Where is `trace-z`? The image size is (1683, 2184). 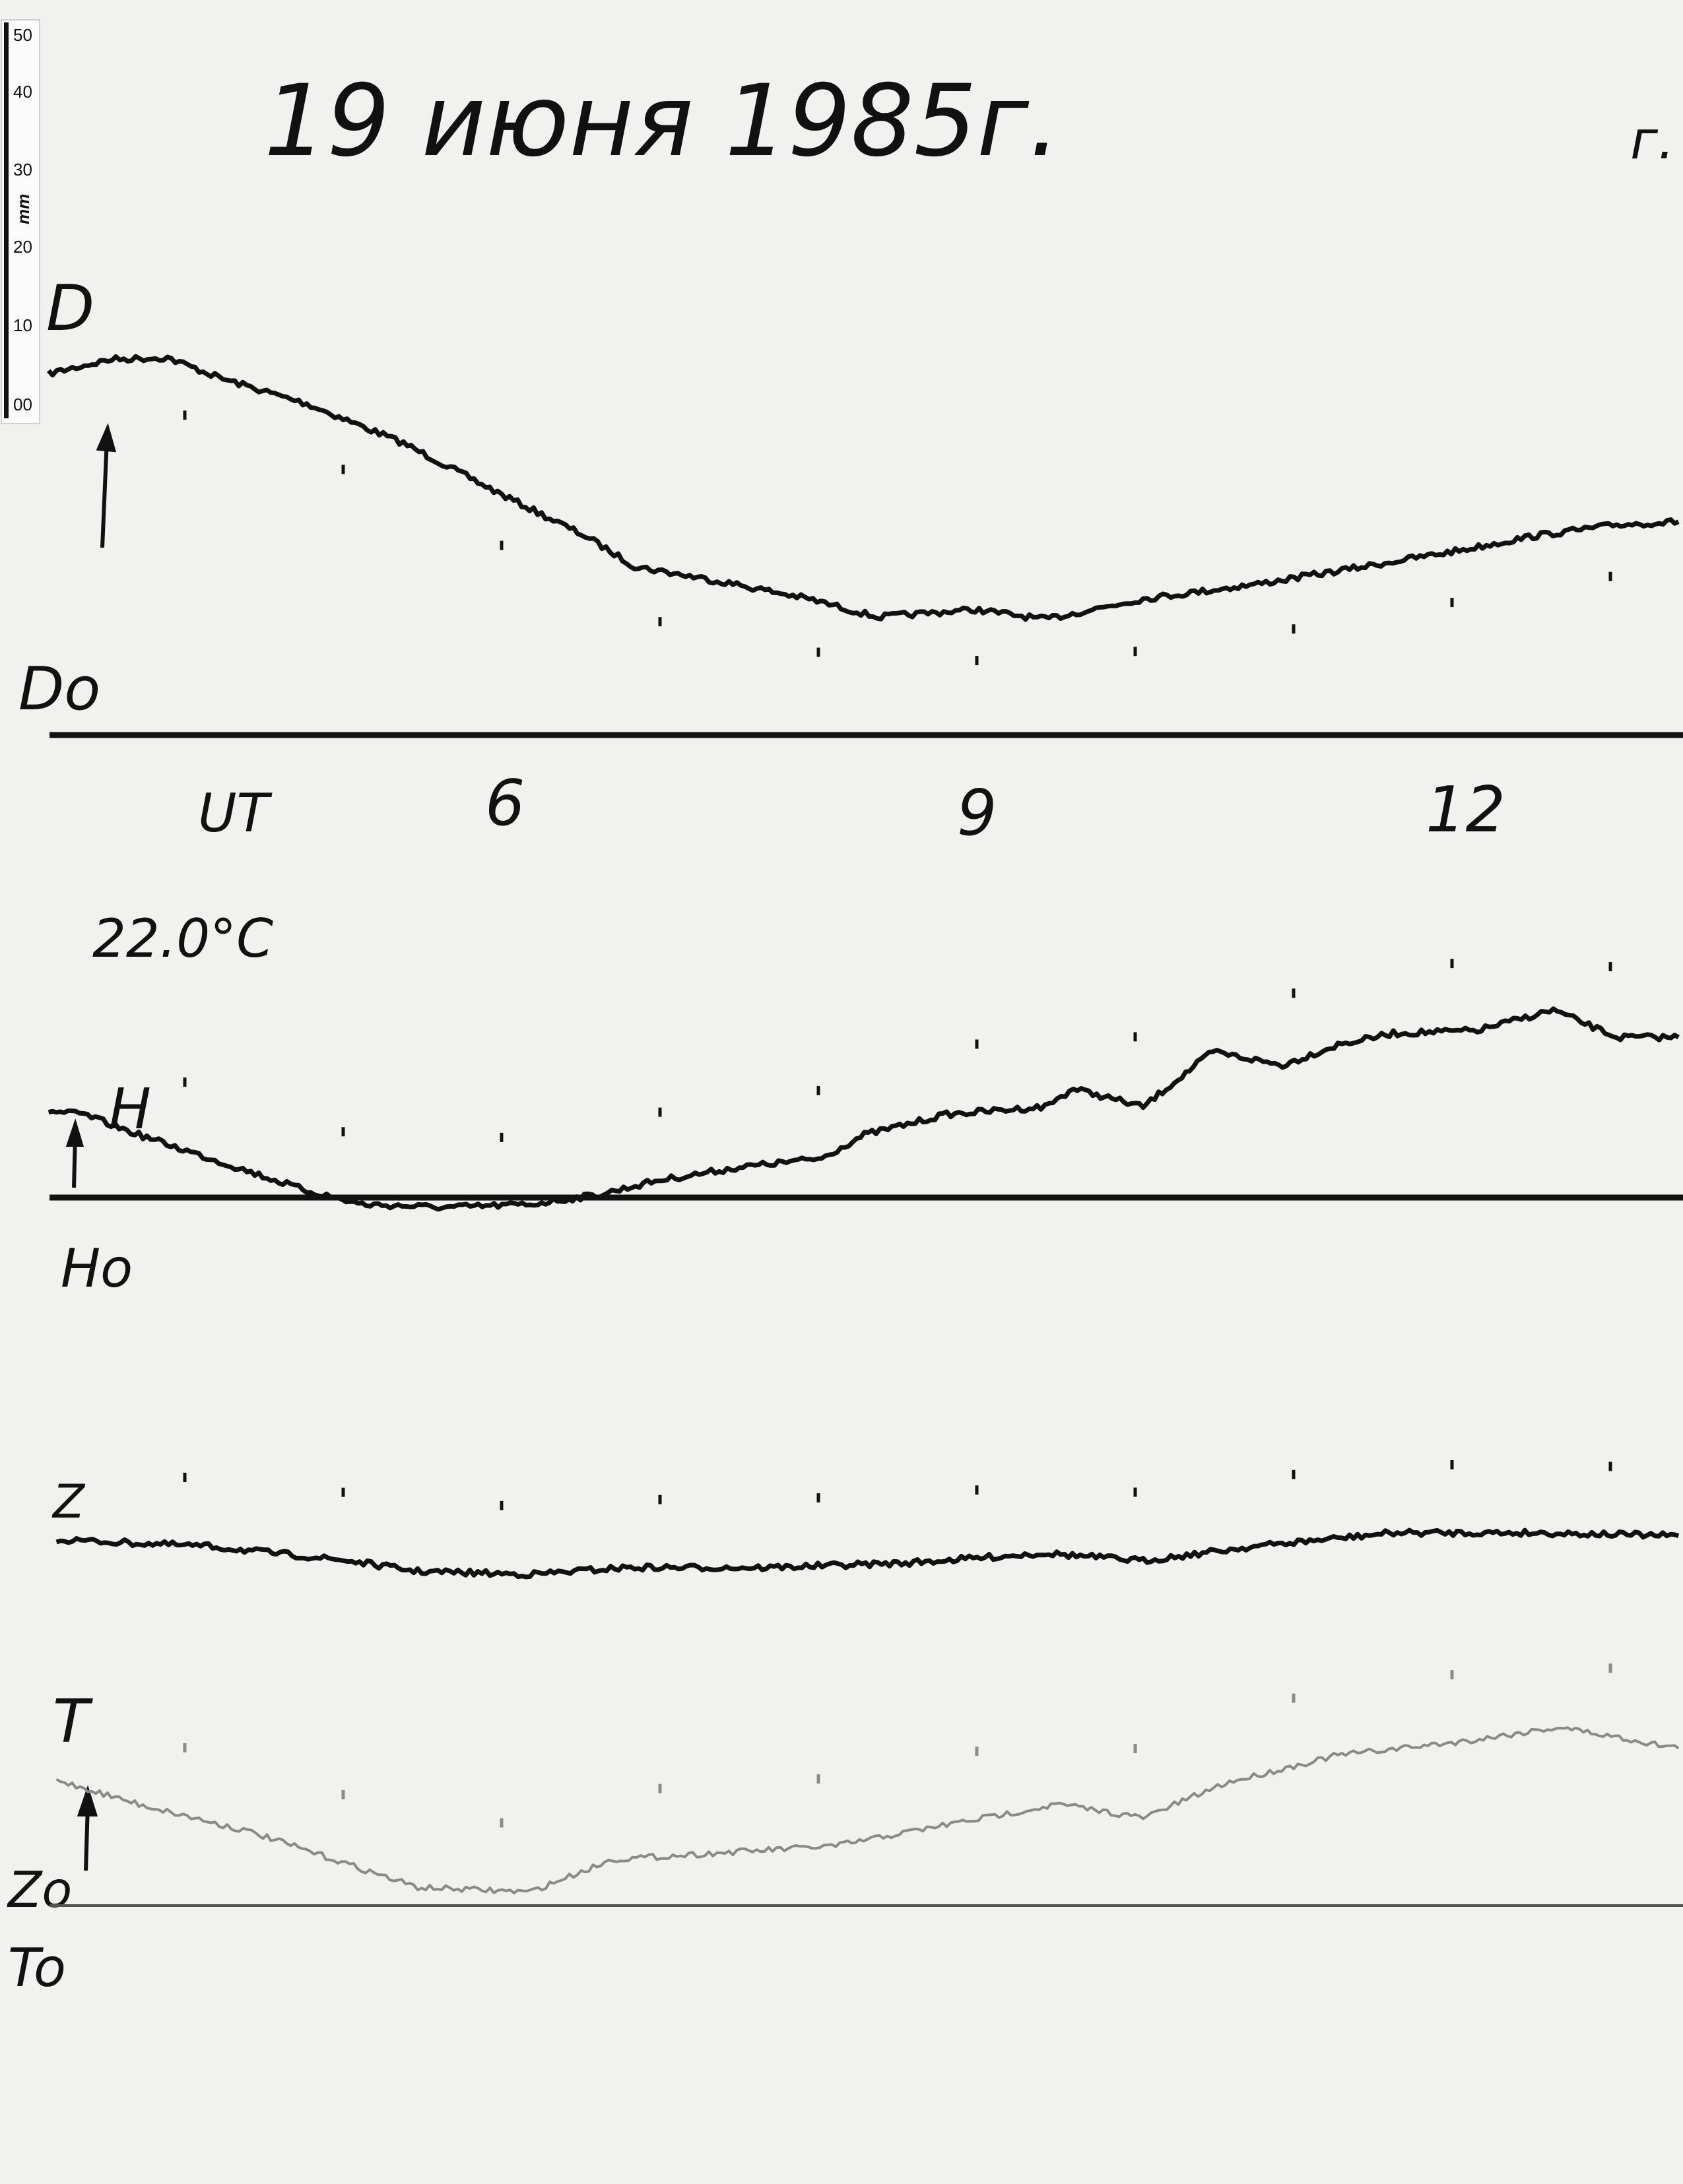
trace-z is located at coordinates (868, 1553).